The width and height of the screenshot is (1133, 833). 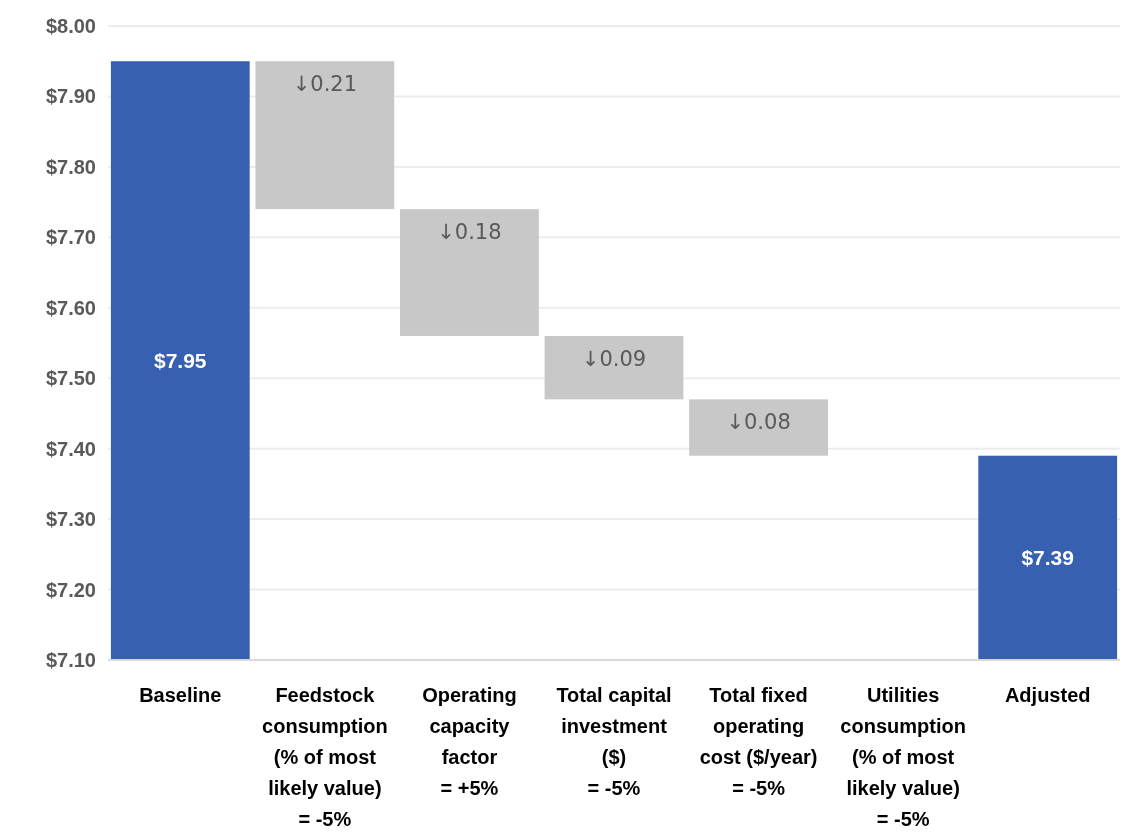 I want to click on x-tick-label: Adjusted, so click(x=1047, y=695).